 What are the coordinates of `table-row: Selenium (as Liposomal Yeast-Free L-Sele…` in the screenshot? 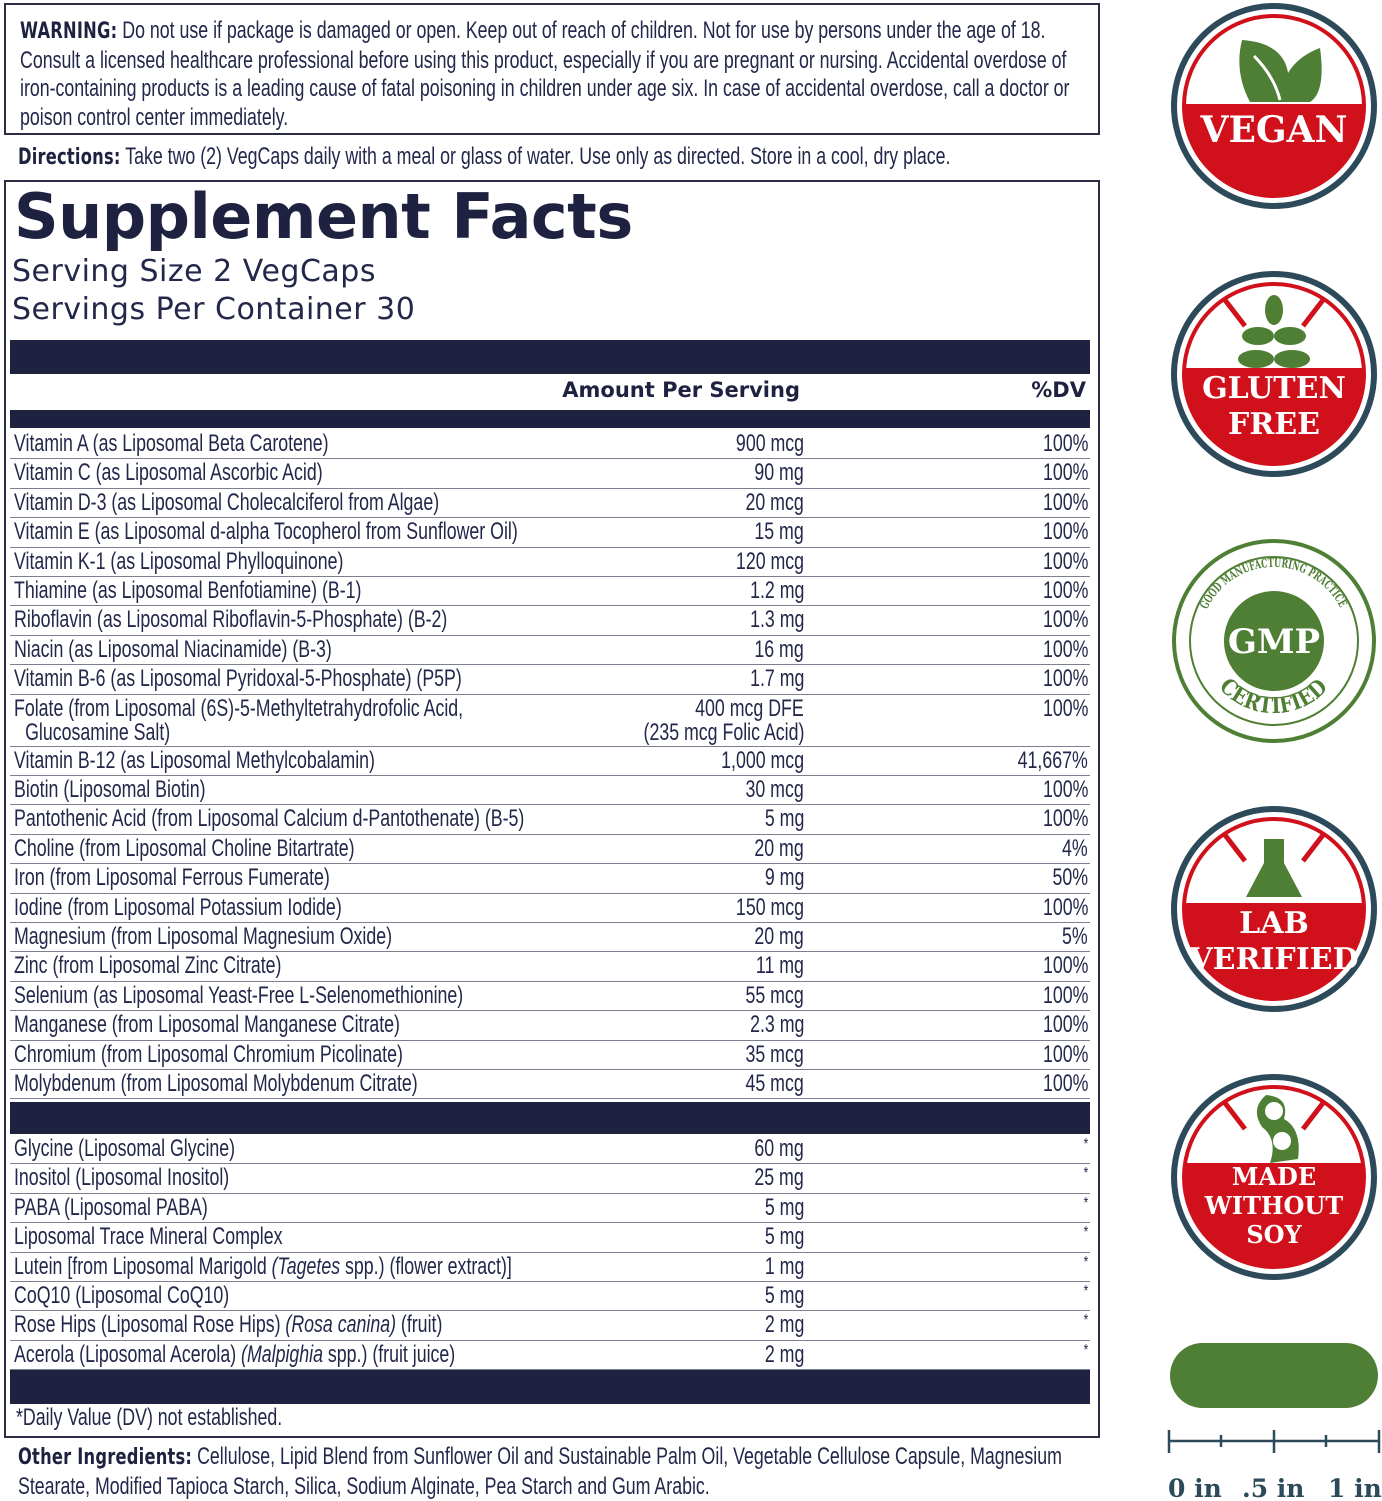 It's located at (550, 996).